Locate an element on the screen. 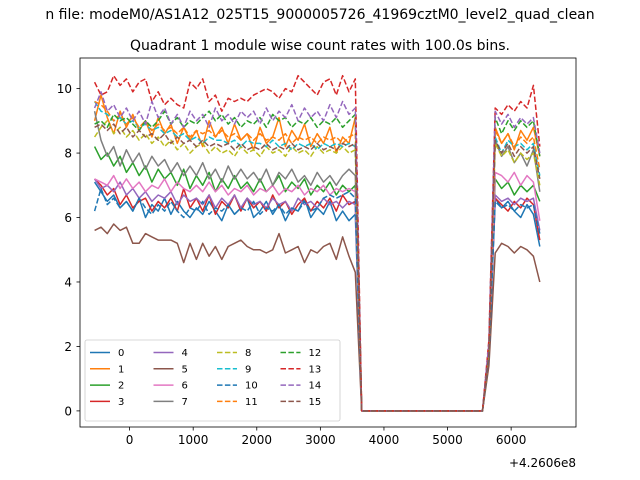 The height and width of the screenshot is (480, 640). legend-frame is located at coordinates (212, 380).